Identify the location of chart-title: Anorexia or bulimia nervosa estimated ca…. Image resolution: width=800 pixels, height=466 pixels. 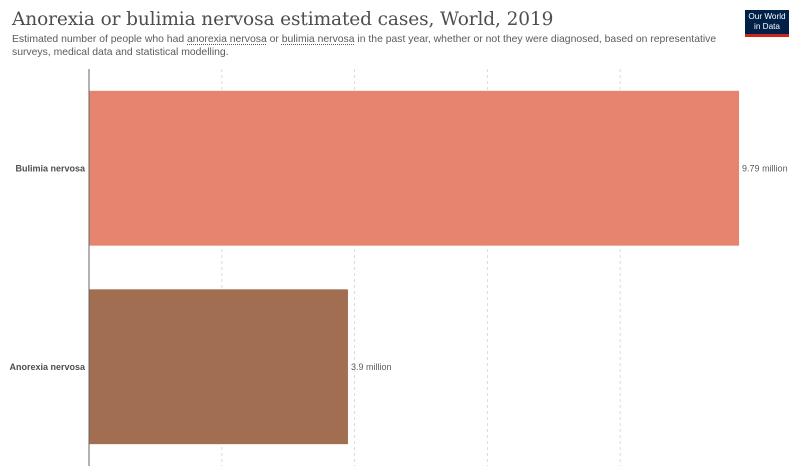
(283, 19).